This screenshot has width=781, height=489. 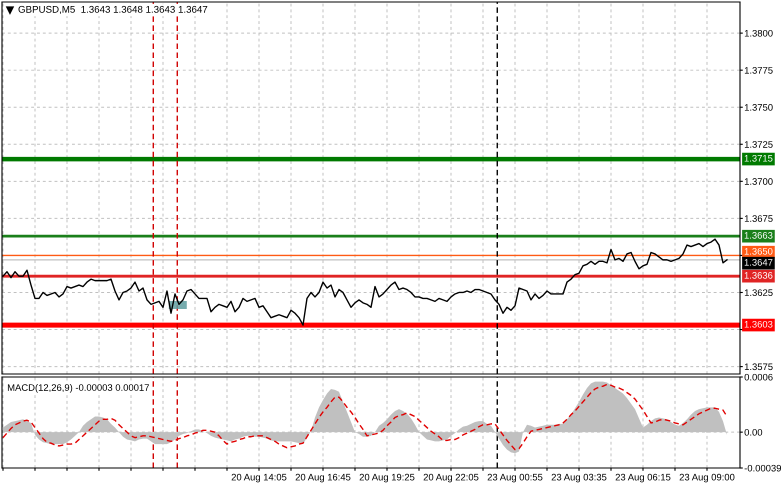 I want to click on y-tick-label: 1.3700, so click(x=758, y=181).